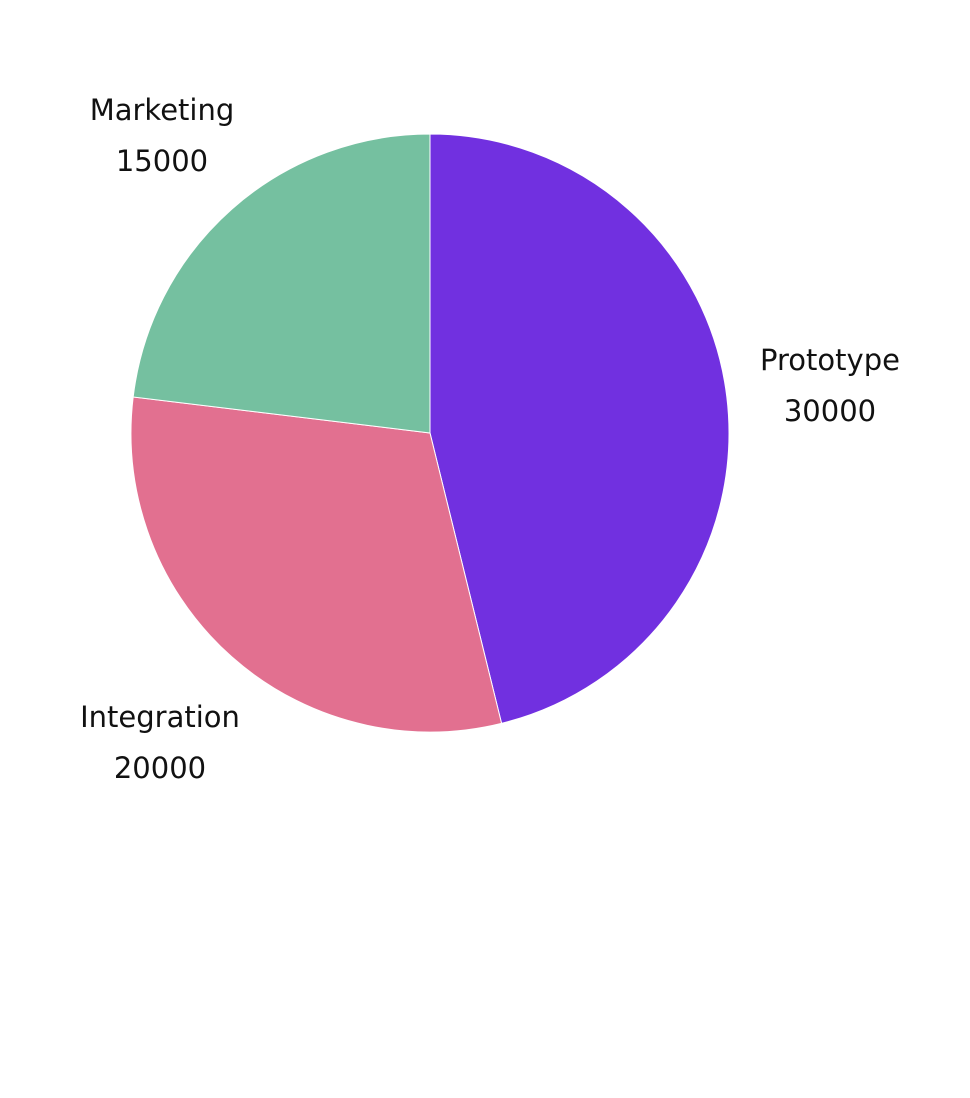 The width and height of the screenshot is (970, 1098). What do you see at coordinates (830, 360) in the screenshot?
I see `slice-label-prototype-name: Prototype` at bounding box center [830, 360].